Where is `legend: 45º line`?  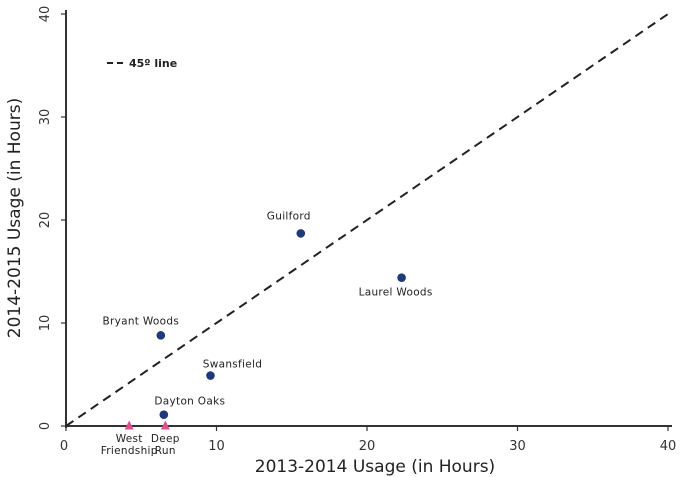 legend: 45º line is located at coordinates (142, 63).